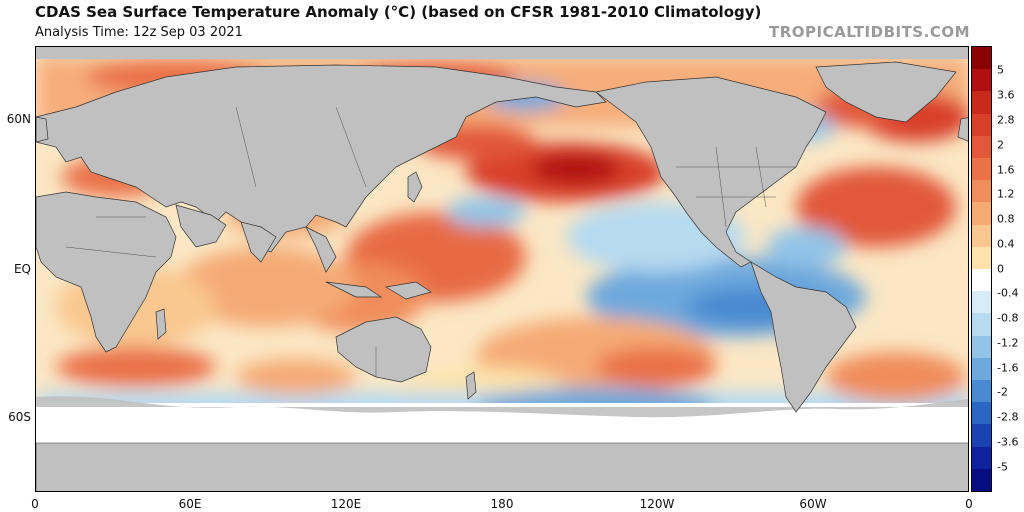  I want to click on colorbar, so click(981, 269).